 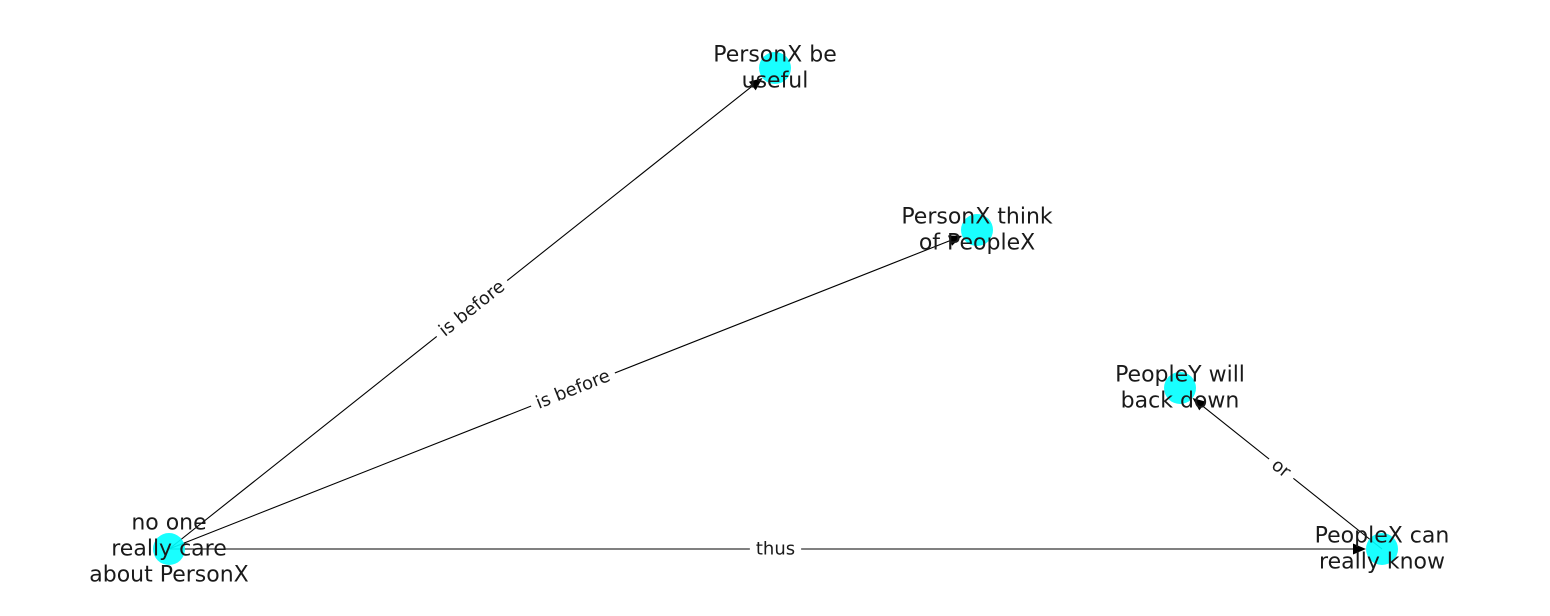 I want to click on node-label: PersonX be useful, so click(x=775, y=68).